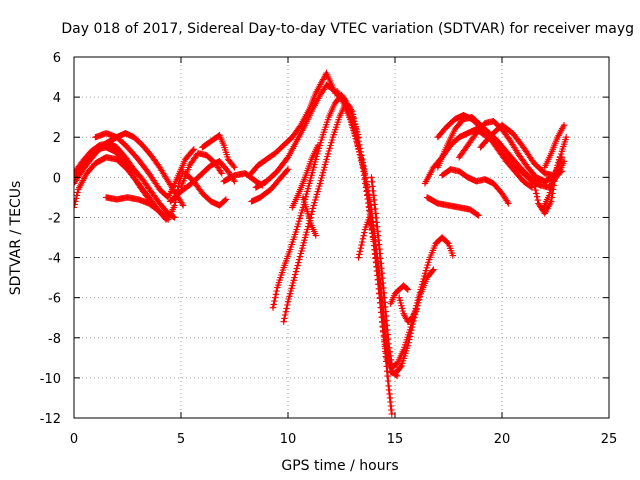 The width and height of the screenshot is (640, 480). I want to click on y-tick-label-2: -8, so click(54, 339).